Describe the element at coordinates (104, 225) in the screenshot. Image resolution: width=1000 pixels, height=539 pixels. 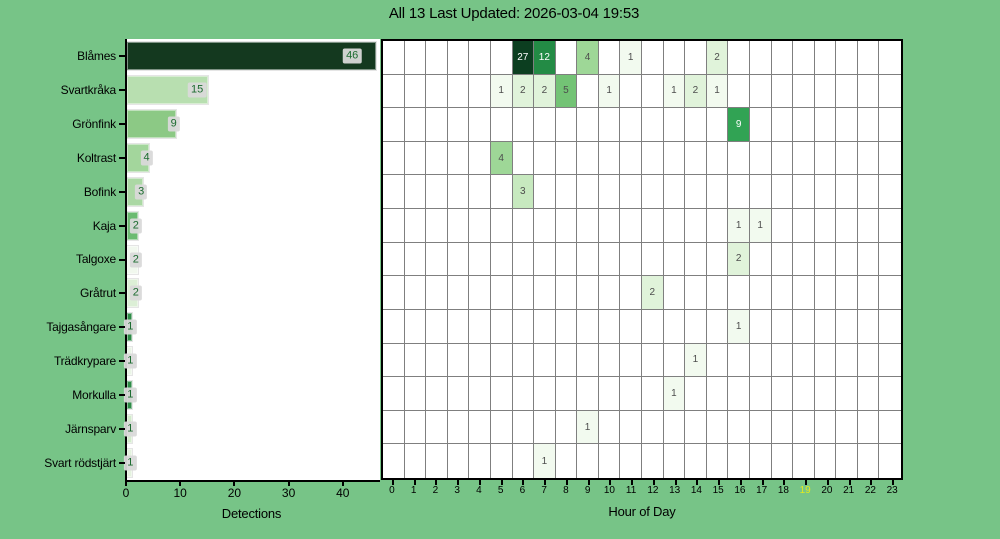
I see `species-label: Kaja` at that location.